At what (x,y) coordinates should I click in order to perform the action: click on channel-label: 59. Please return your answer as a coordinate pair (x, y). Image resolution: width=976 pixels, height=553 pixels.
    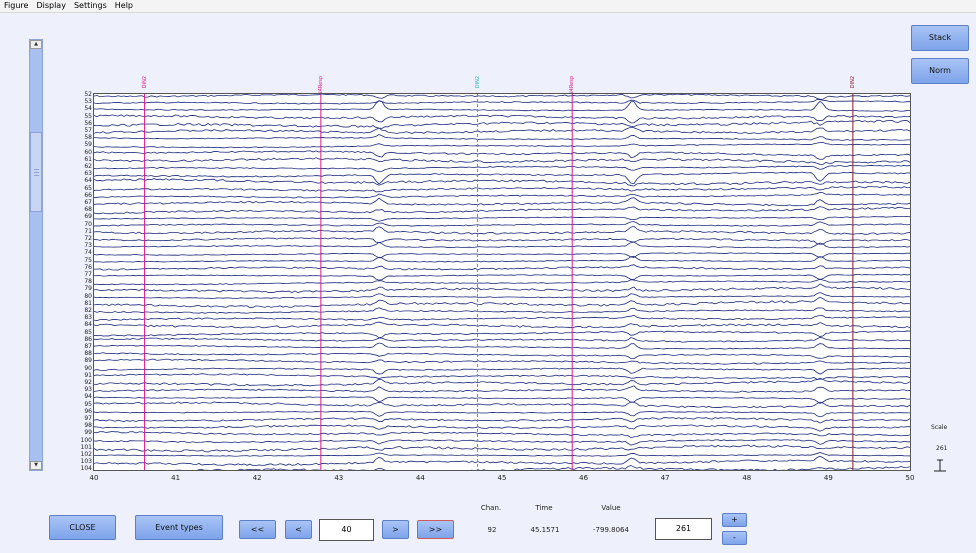
    Looking at the image, I should click on (88, 145).